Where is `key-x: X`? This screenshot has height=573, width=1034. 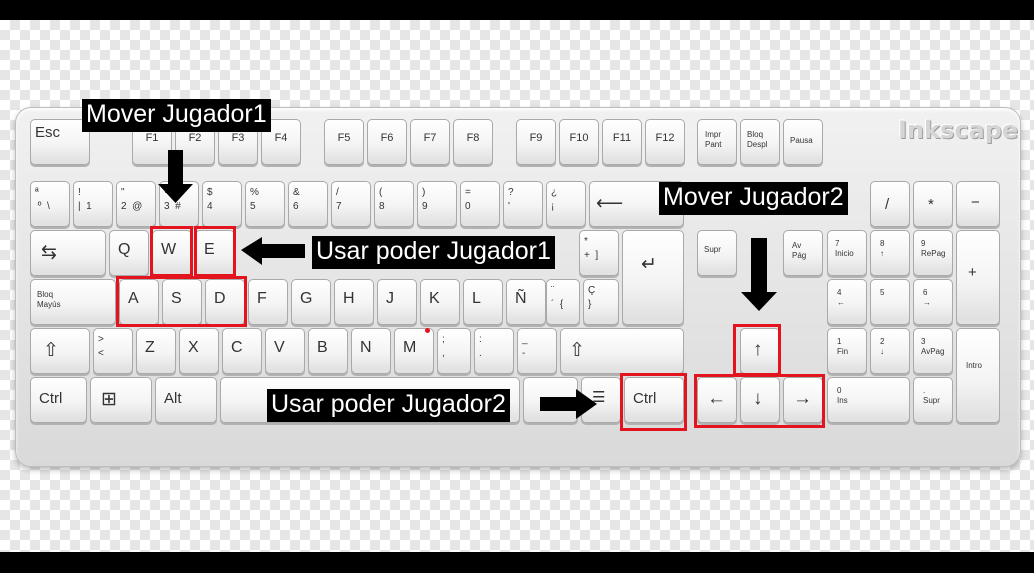 key-x: X is located at coordinates (199, 351).